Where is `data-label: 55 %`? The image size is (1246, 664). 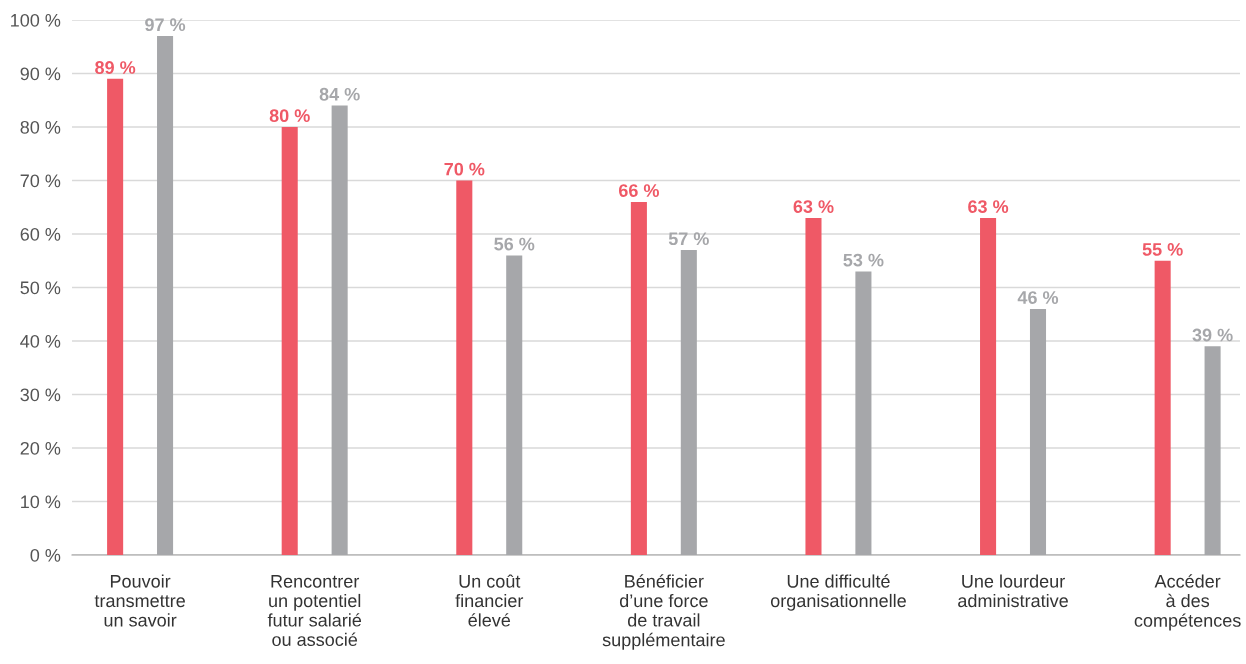
data-label: 55 % is located at coordinates (1162, 249).